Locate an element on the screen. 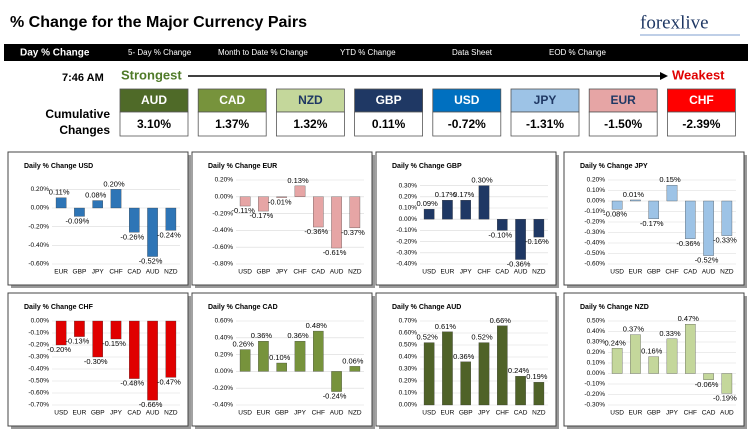  currency-change: 0.11% is located at coordinates (389, 124).